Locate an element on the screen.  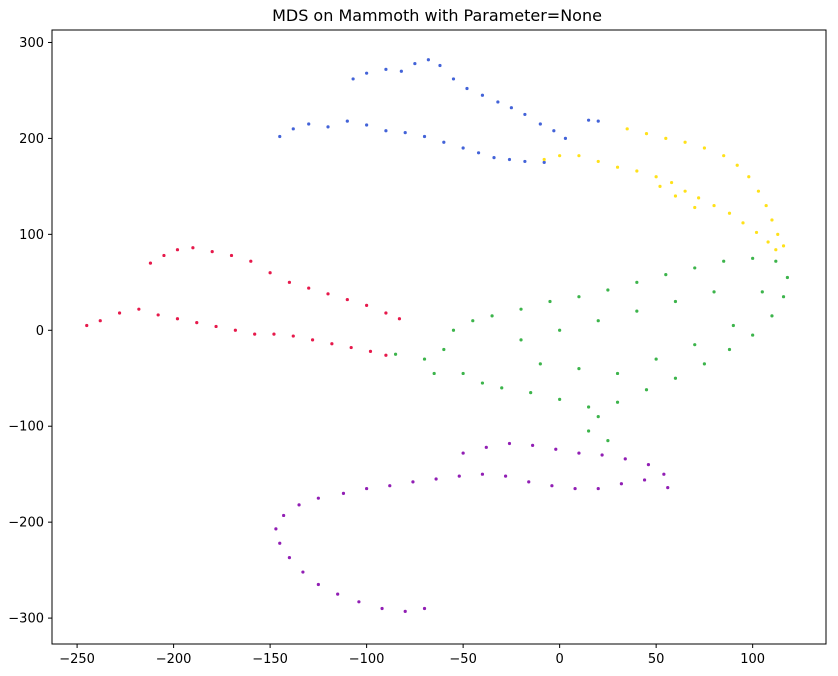
x-tick-label: −250 is located at coordinates (77, 659).